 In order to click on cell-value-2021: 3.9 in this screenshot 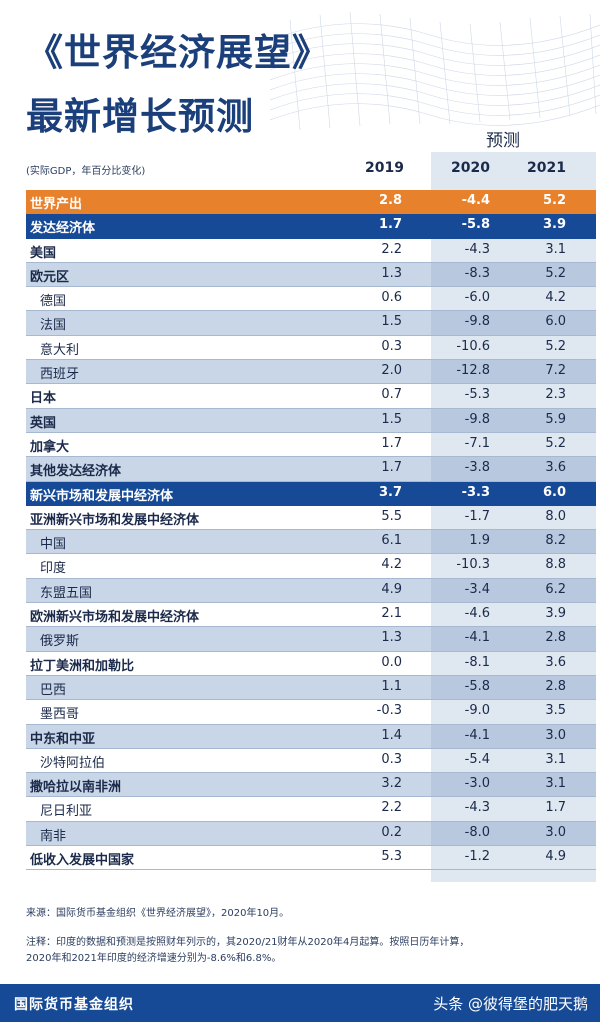, I will do `click(554, 225)`.